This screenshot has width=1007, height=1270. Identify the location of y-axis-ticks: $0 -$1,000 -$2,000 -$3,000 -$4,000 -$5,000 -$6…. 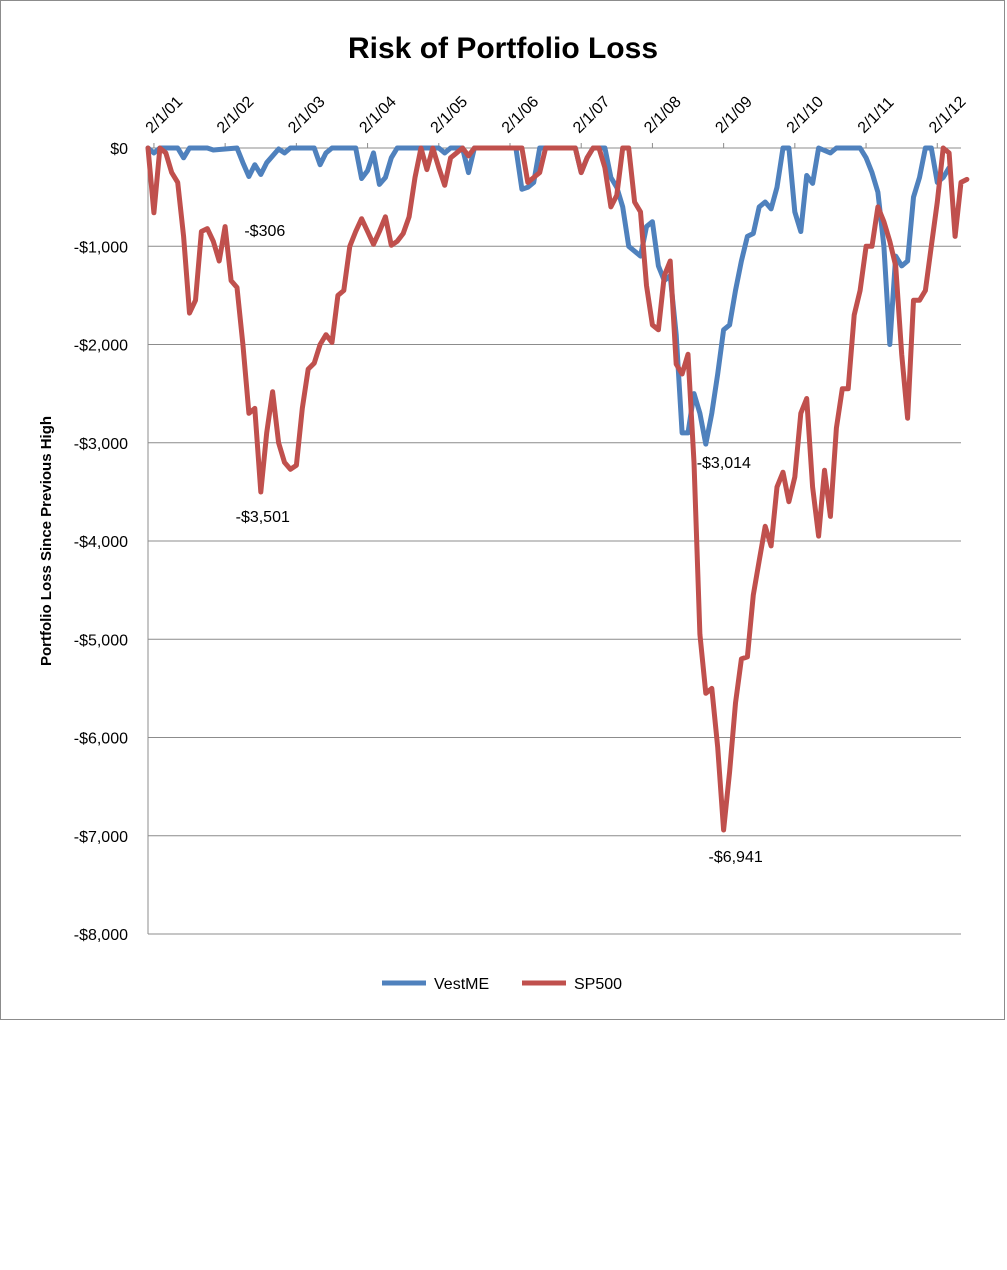
(101, 542).